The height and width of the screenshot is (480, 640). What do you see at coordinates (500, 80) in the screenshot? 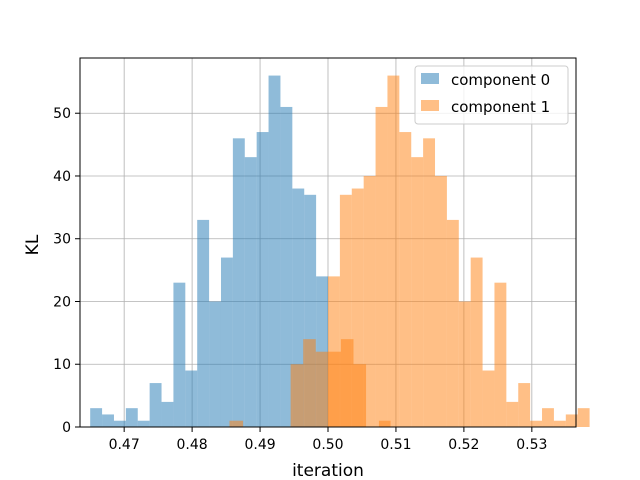
I see `legend-label-component-0: component 0` at bounding box center [500, 80].